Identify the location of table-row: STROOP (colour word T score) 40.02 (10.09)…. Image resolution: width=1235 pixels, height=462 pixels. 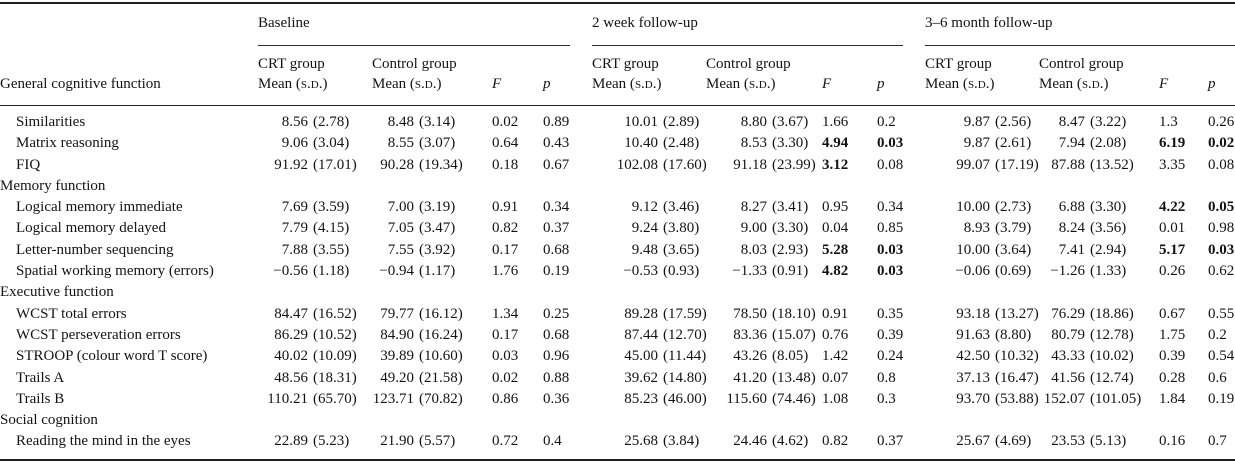
(617, 356).